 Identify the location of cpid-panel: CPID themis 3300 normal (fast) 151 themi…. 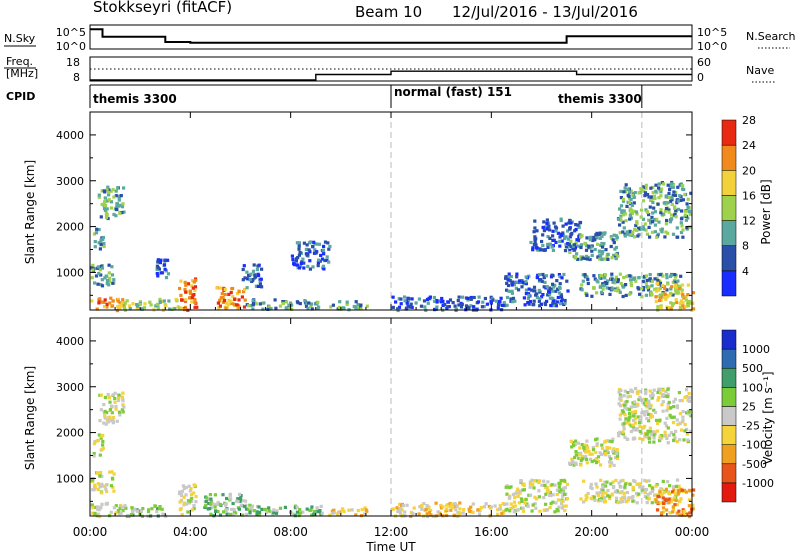
(349, 96).